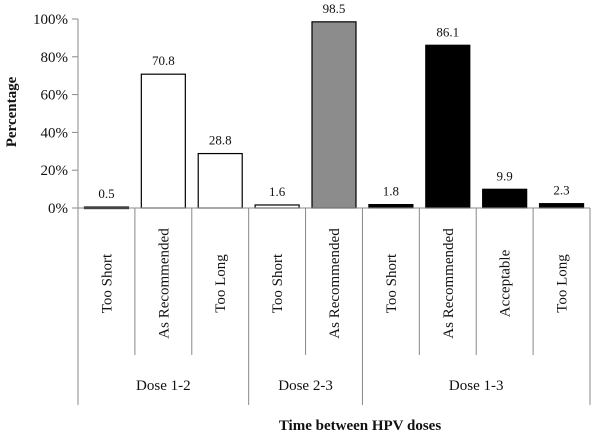  I want to click on value-label: 98.5, so click(334, 8).